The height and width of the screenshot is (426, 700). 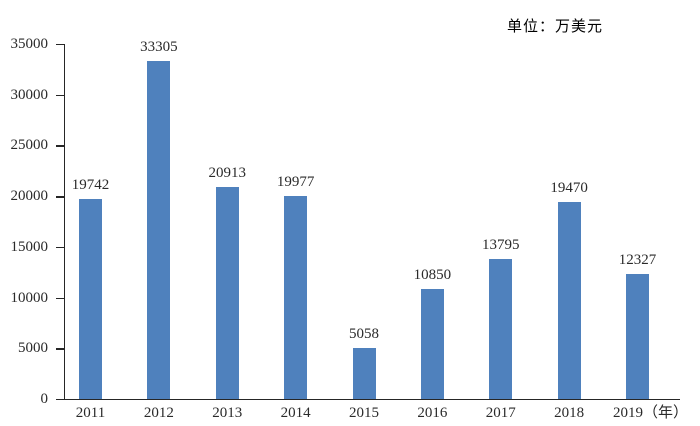 What do you see at coordinates (159, 47) in the screenshot?
I see `bar-value-label: 33305` at bounding box center [159, 47].